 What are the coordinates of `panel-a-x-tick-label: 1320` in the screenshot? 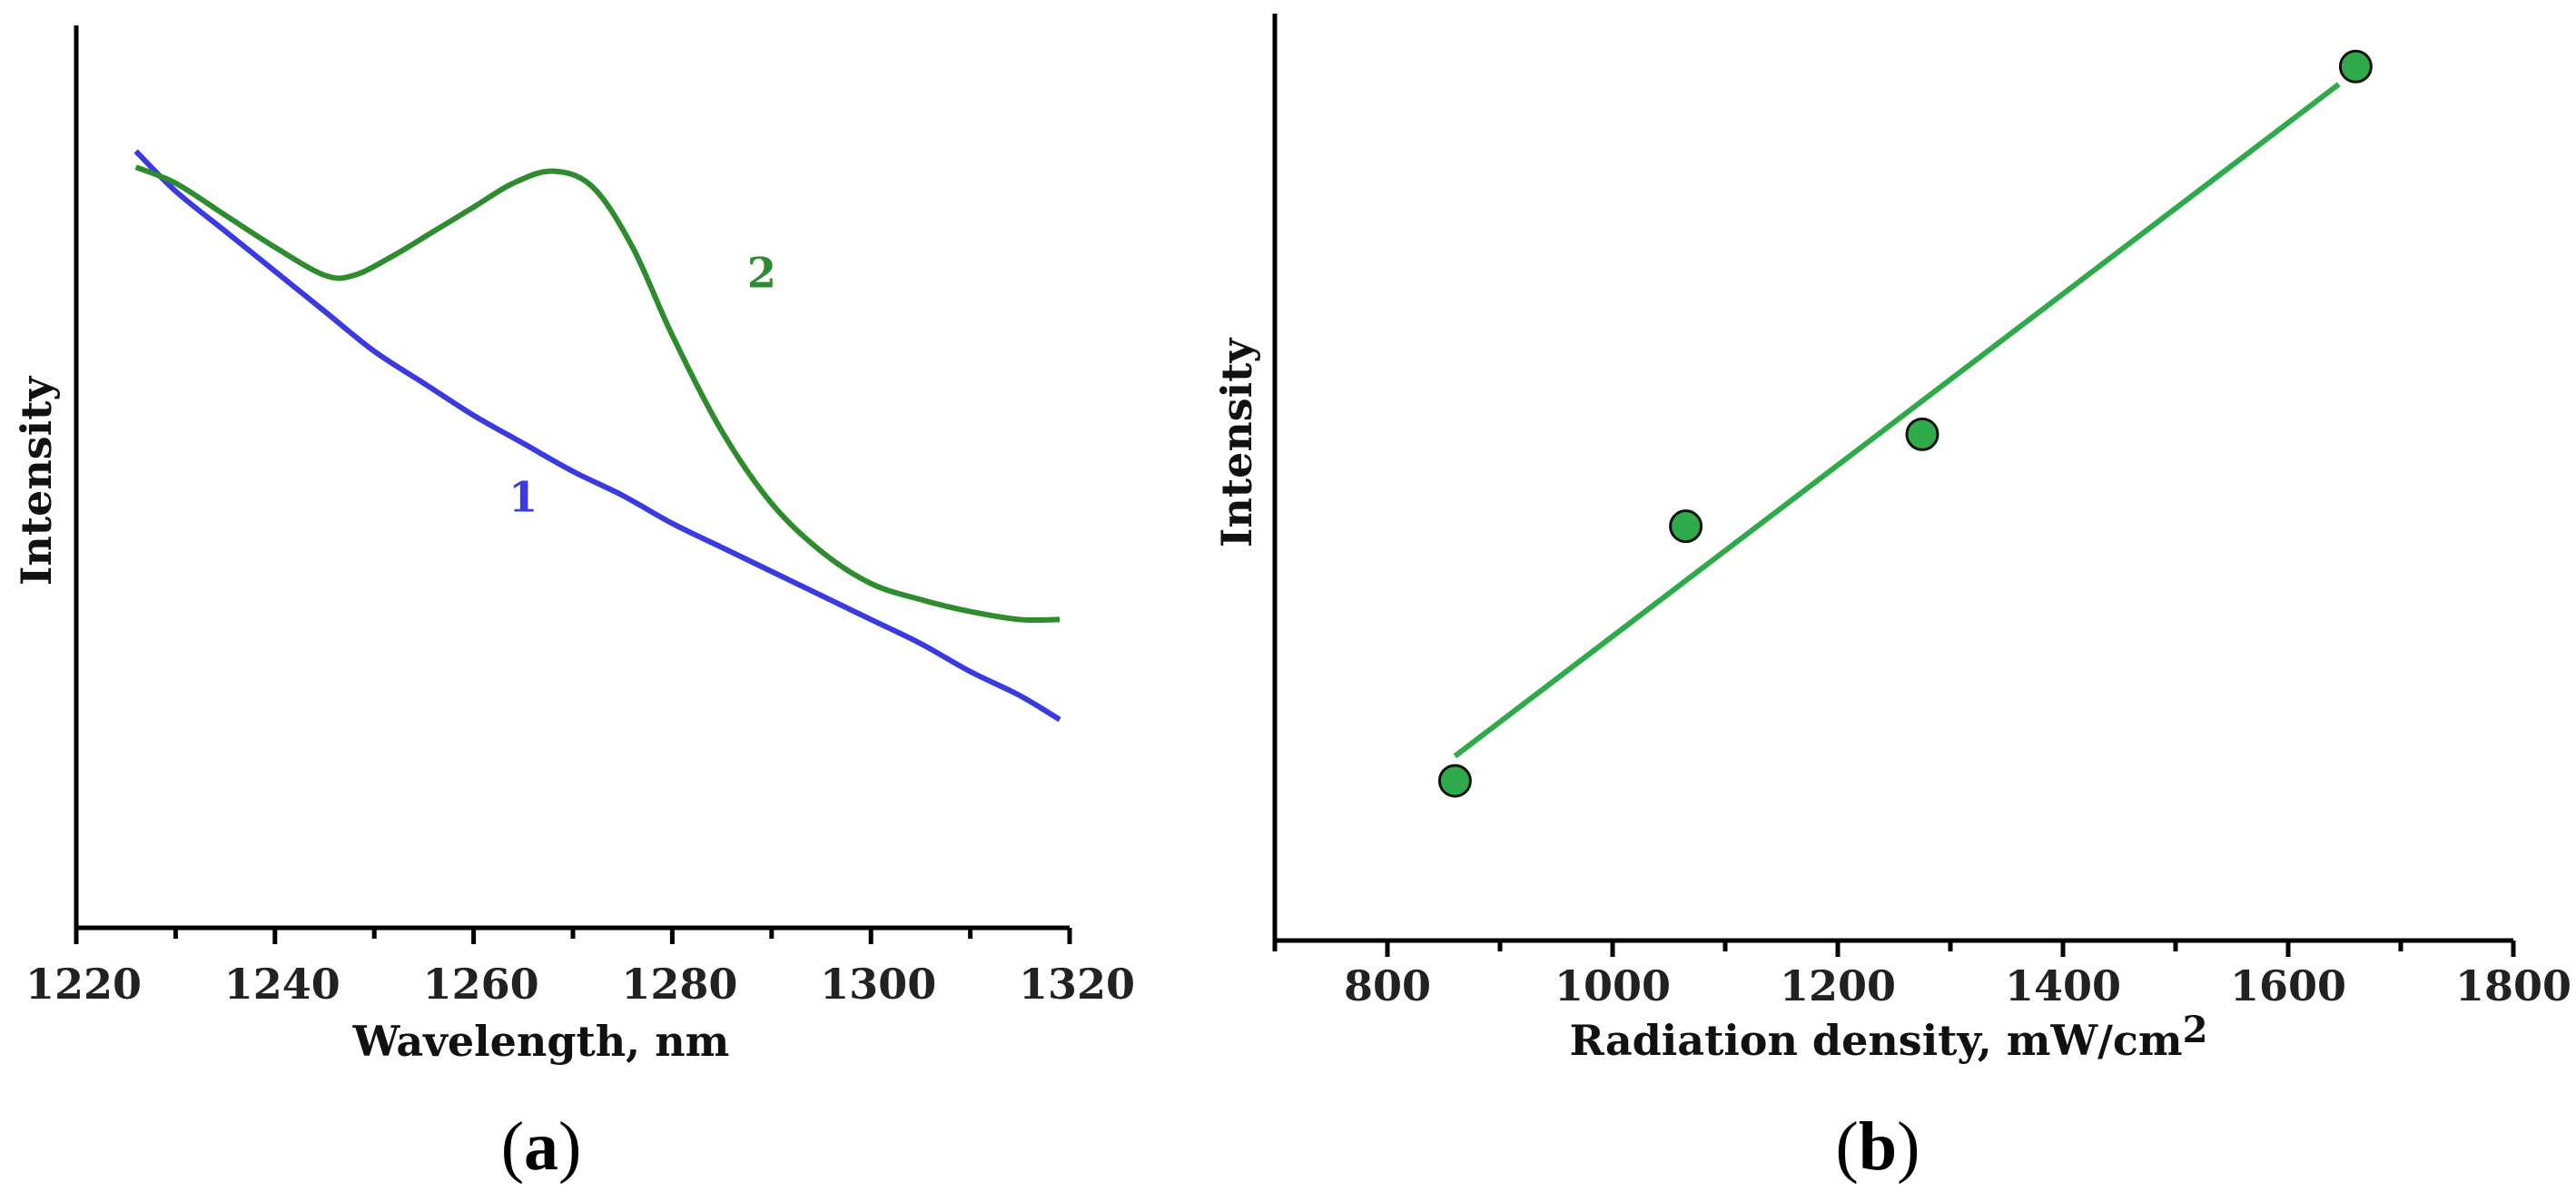 It's located at (1077, 985).